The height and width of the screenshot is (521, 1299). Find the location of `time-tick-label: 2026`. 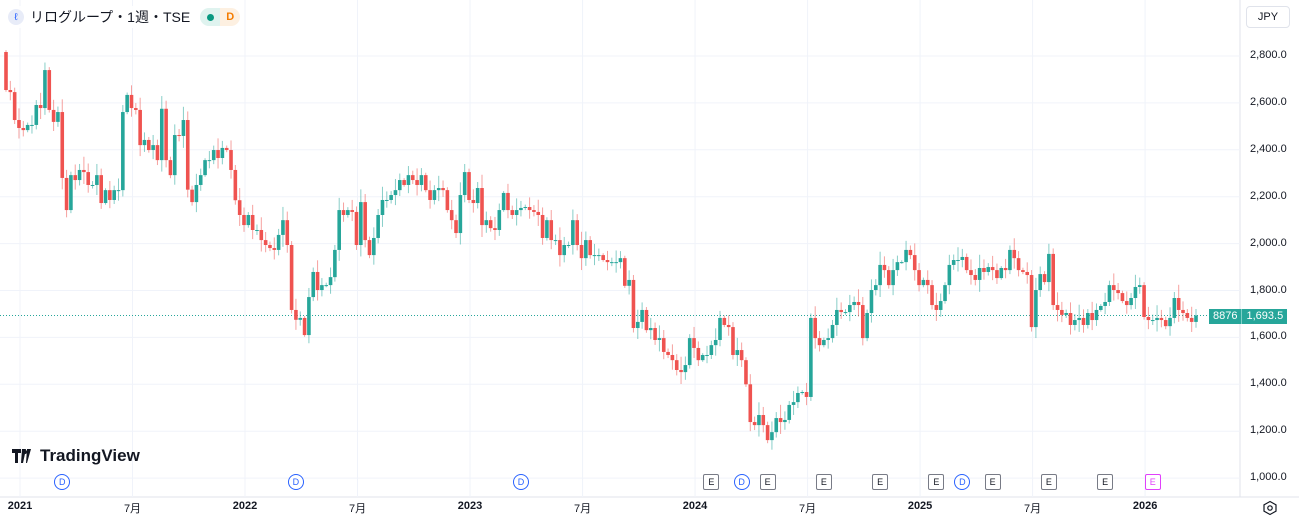

time-tick-label: 2026 is located at coordinates (1145, 506).